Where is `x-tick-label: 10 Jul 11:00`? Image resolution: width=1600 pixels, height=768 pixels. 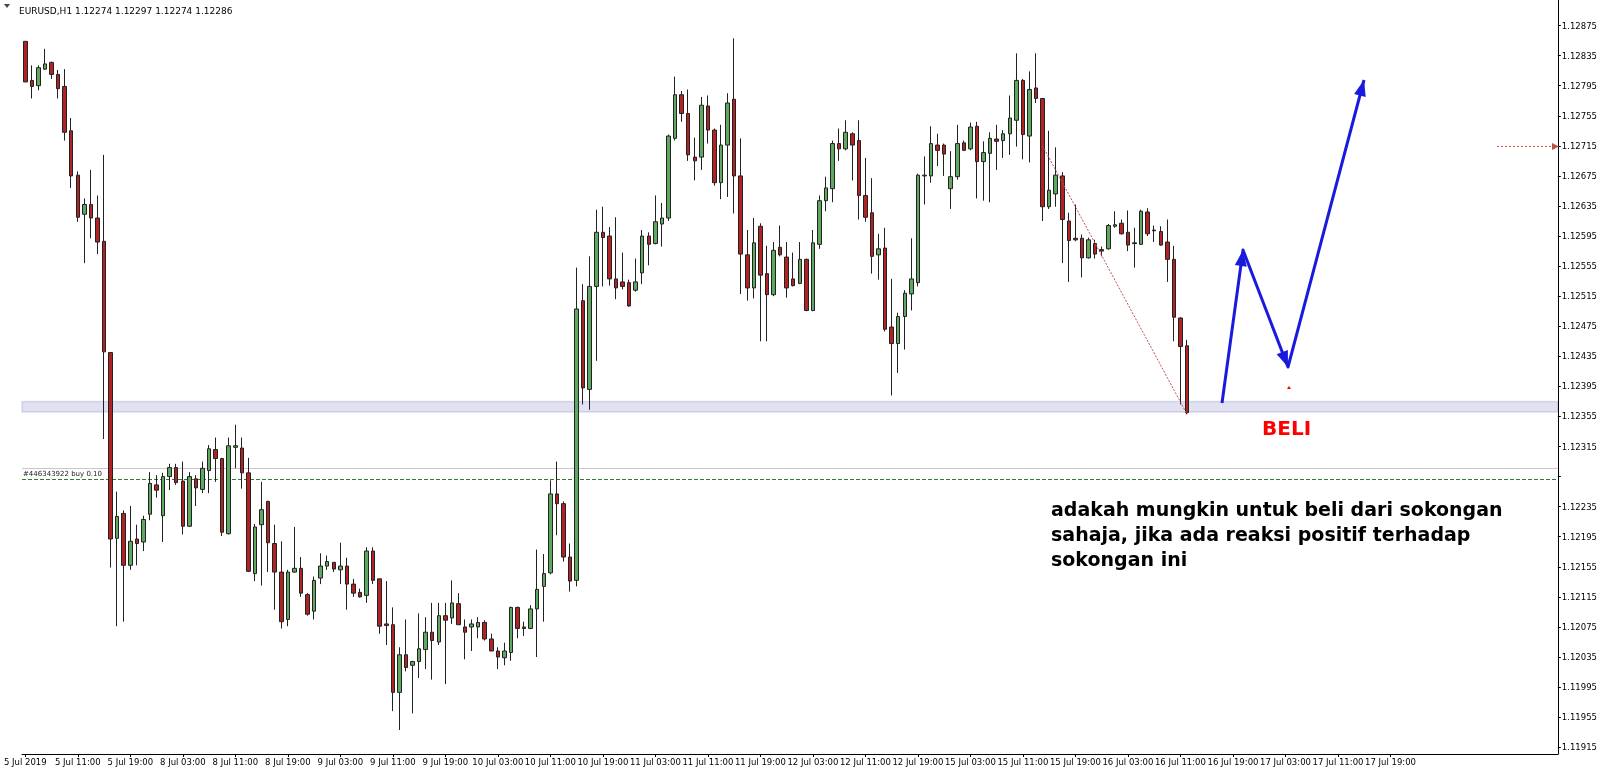
x-tick-label: 10 Jul 11:00 is located at coordinates (550, 761).